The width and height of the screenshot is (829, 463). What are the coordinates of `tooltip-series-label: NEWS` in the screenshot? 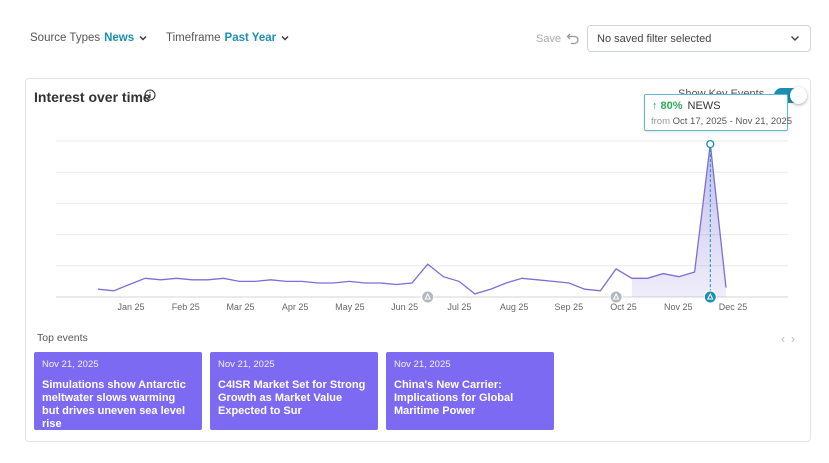 It's located at (704, 106).